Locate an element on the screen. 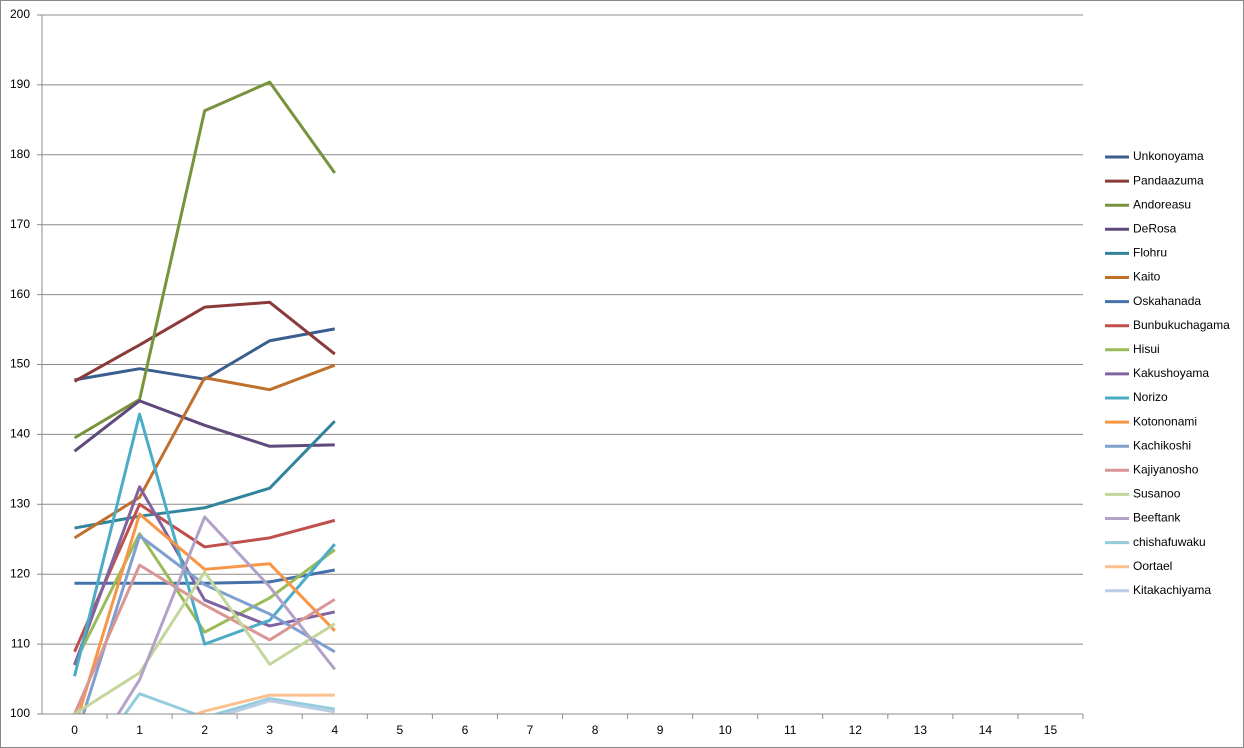 The width and height of the screenshot is (1244, 748). legend-label: chishafuwaku is located at coordinates (1169, 542).